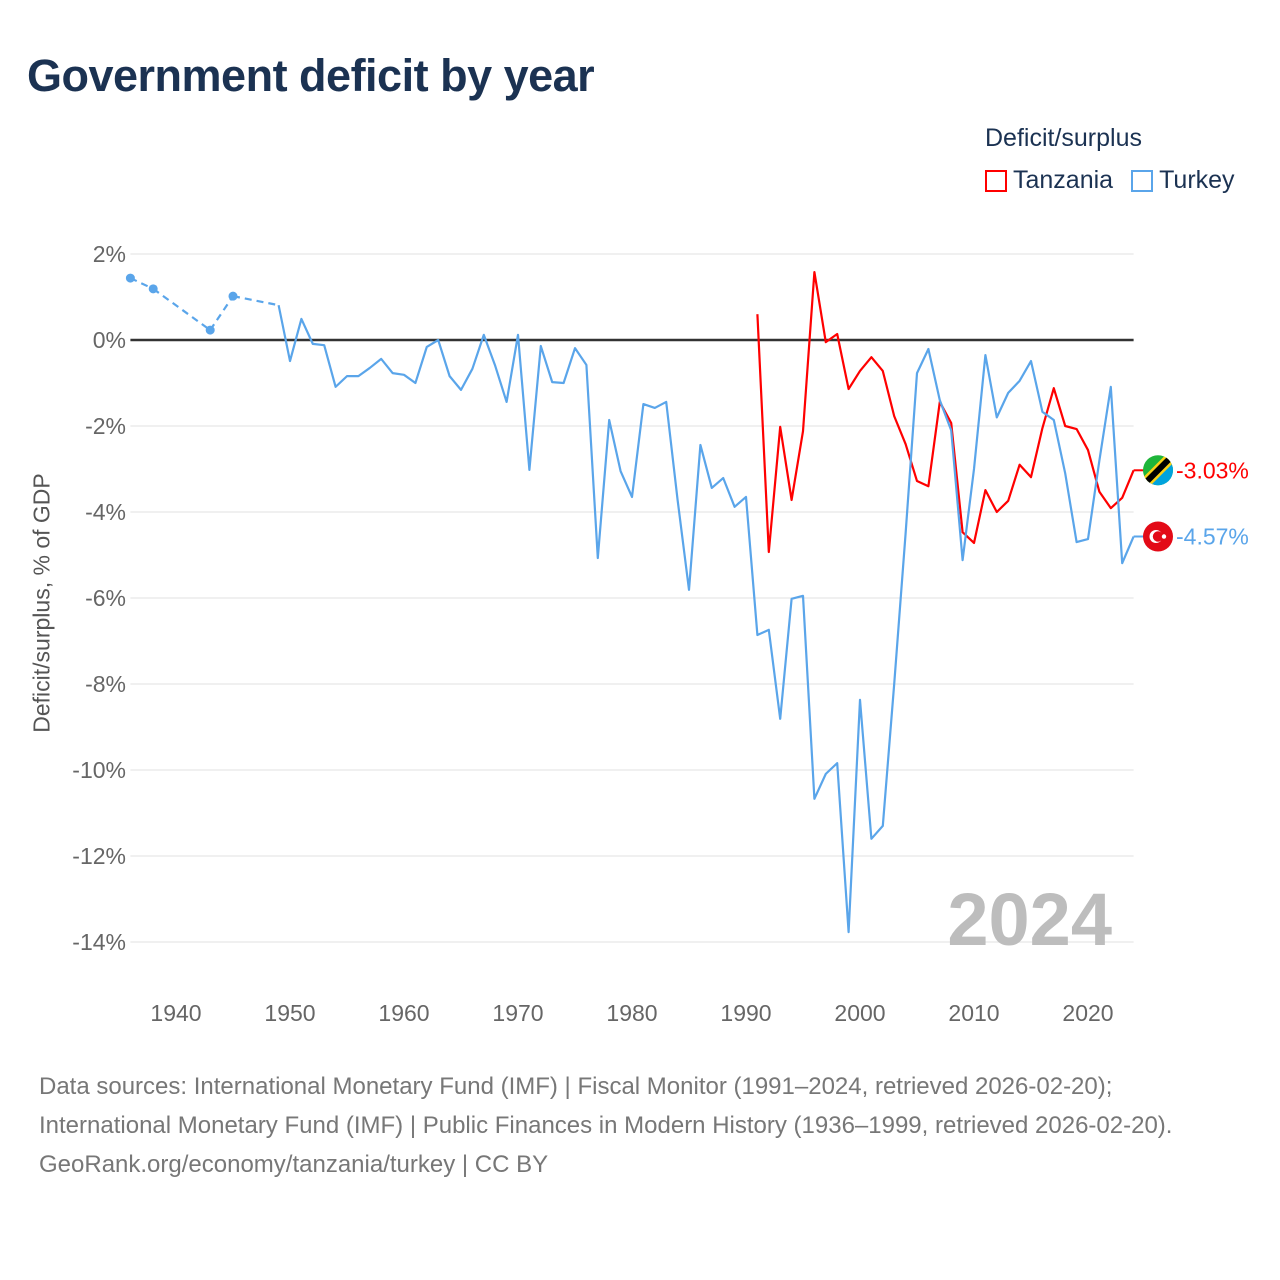 The image size is (1280, 1280). What do you see at coordinates (105, 598) in the screenshot?
I see `y-tick-label: -6%` at bounding box center [105, 598].